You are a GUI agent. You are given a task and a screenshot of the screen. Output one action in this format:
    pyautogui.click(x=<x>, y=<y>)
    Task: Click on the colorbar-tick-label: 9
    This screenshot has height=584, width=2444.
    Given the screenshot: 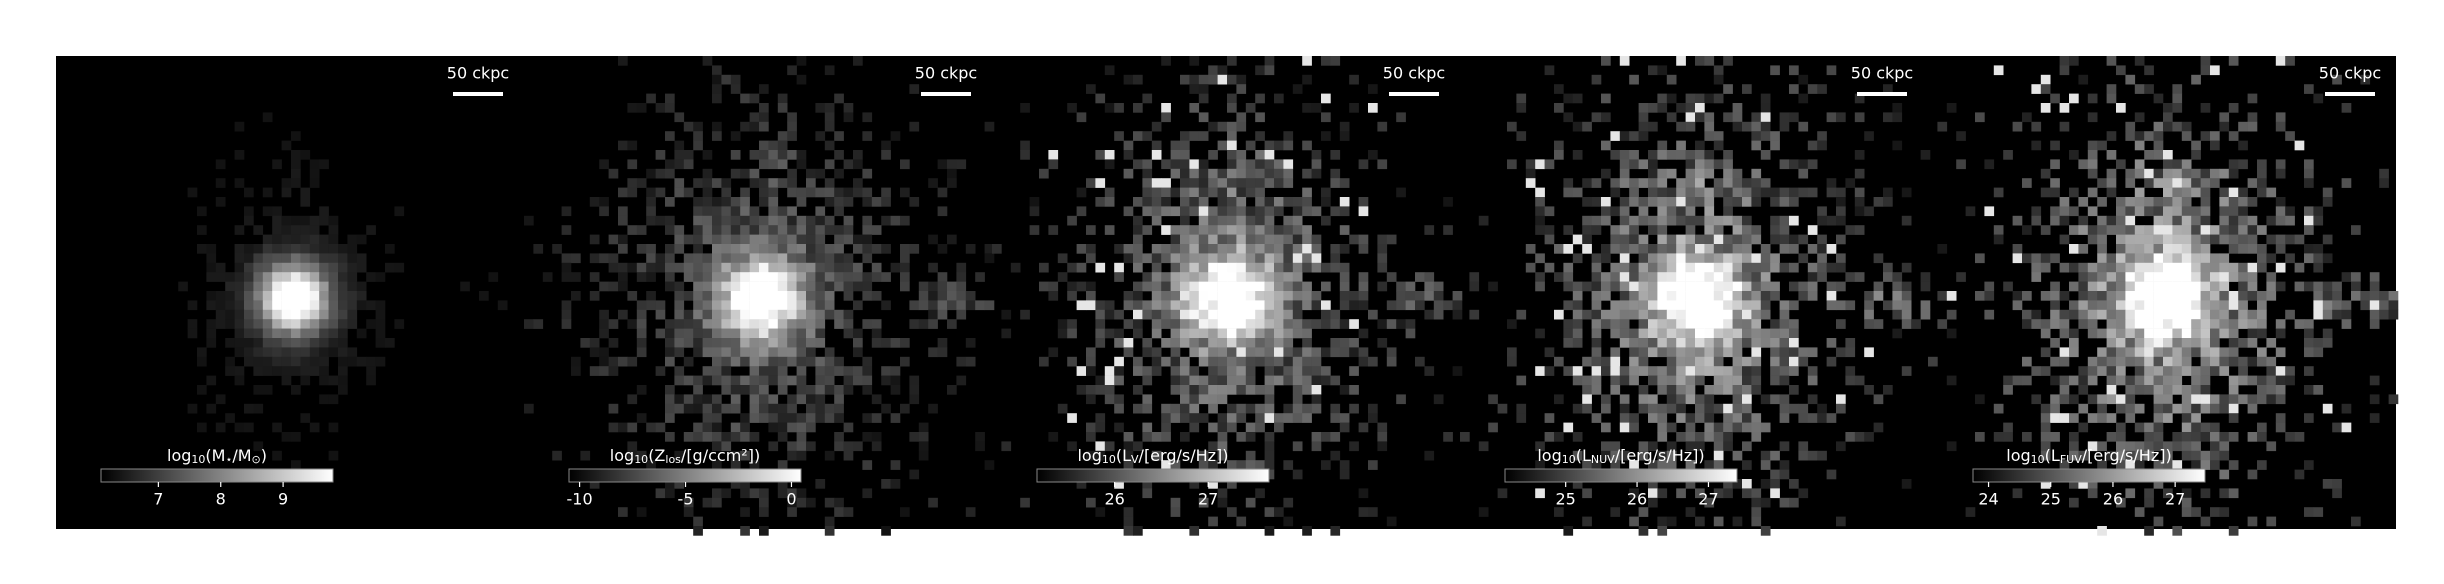 What is the action you would take?
    pyautogui.click(x=283, y=499)
    